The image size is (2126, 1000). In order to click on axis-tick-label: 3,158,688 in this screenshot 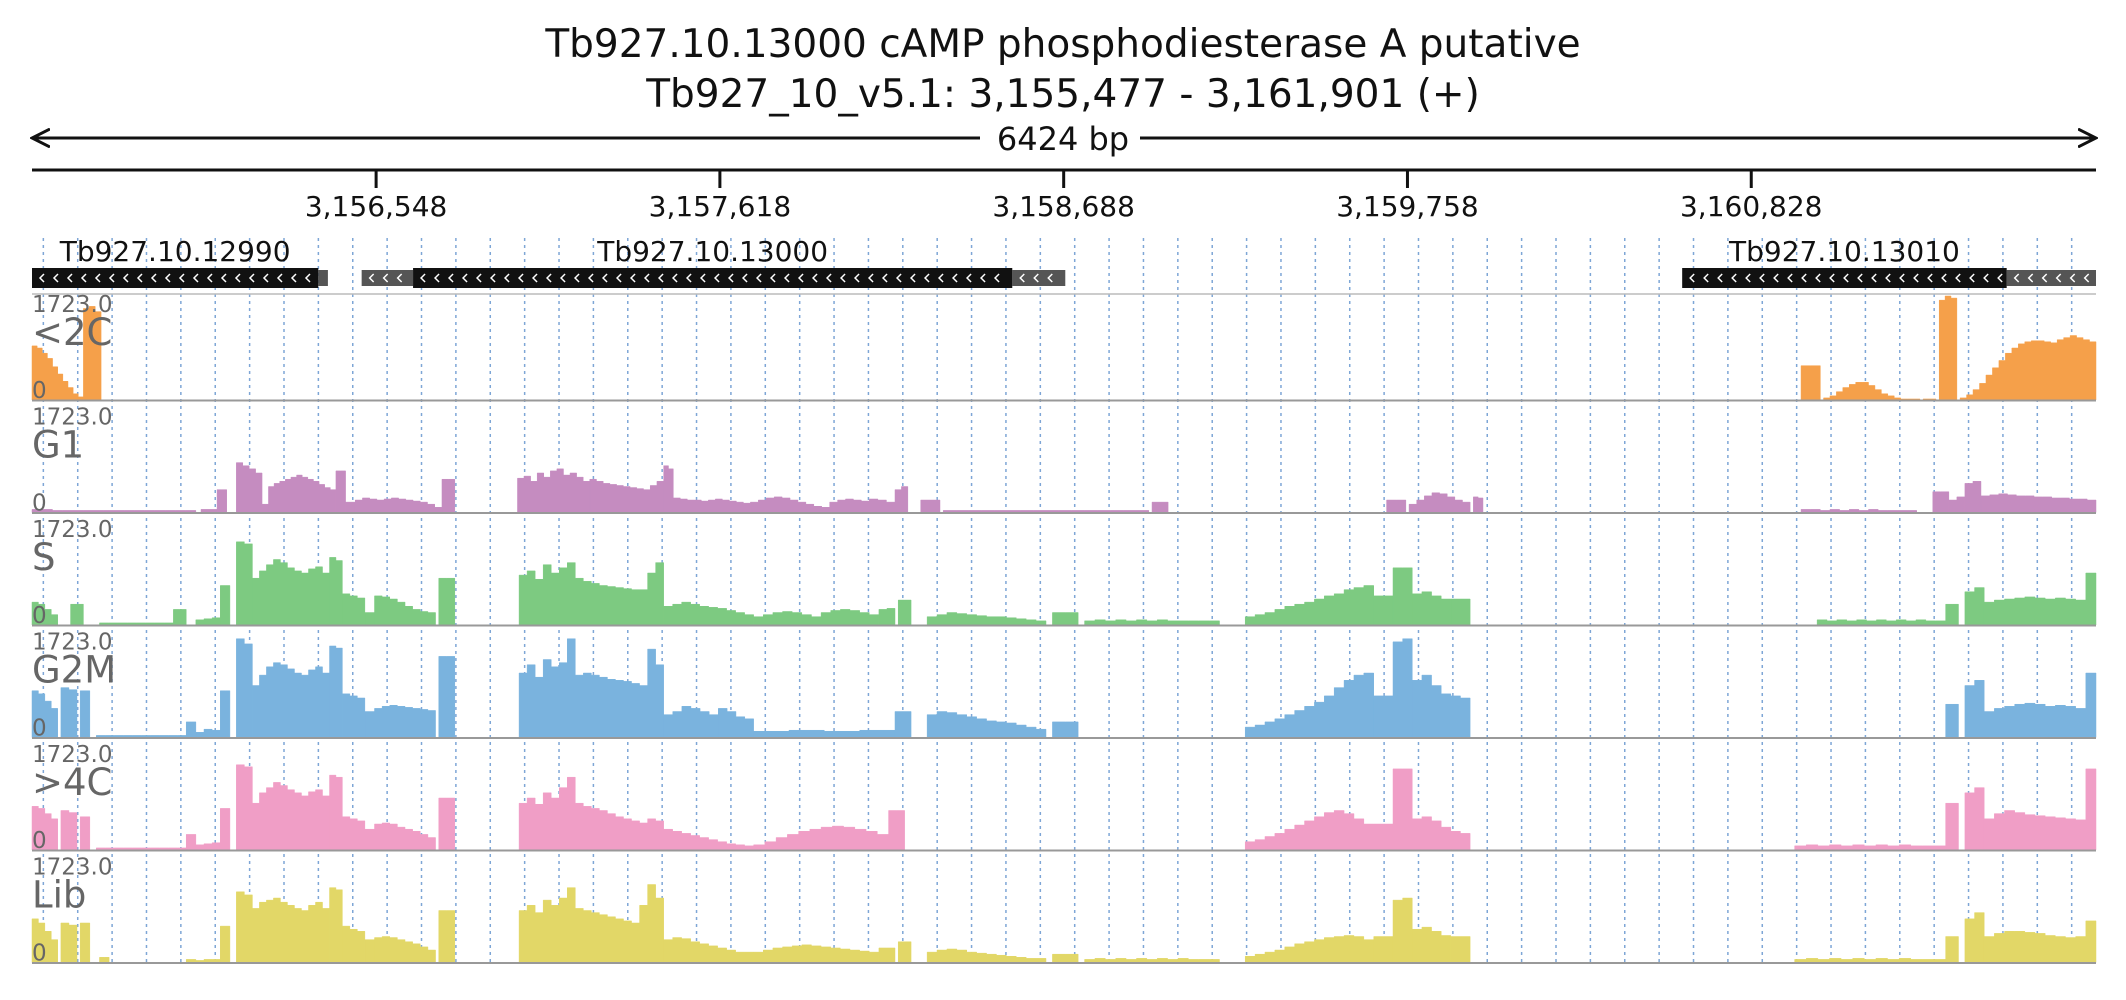, I will do `click(1063, 206)`.